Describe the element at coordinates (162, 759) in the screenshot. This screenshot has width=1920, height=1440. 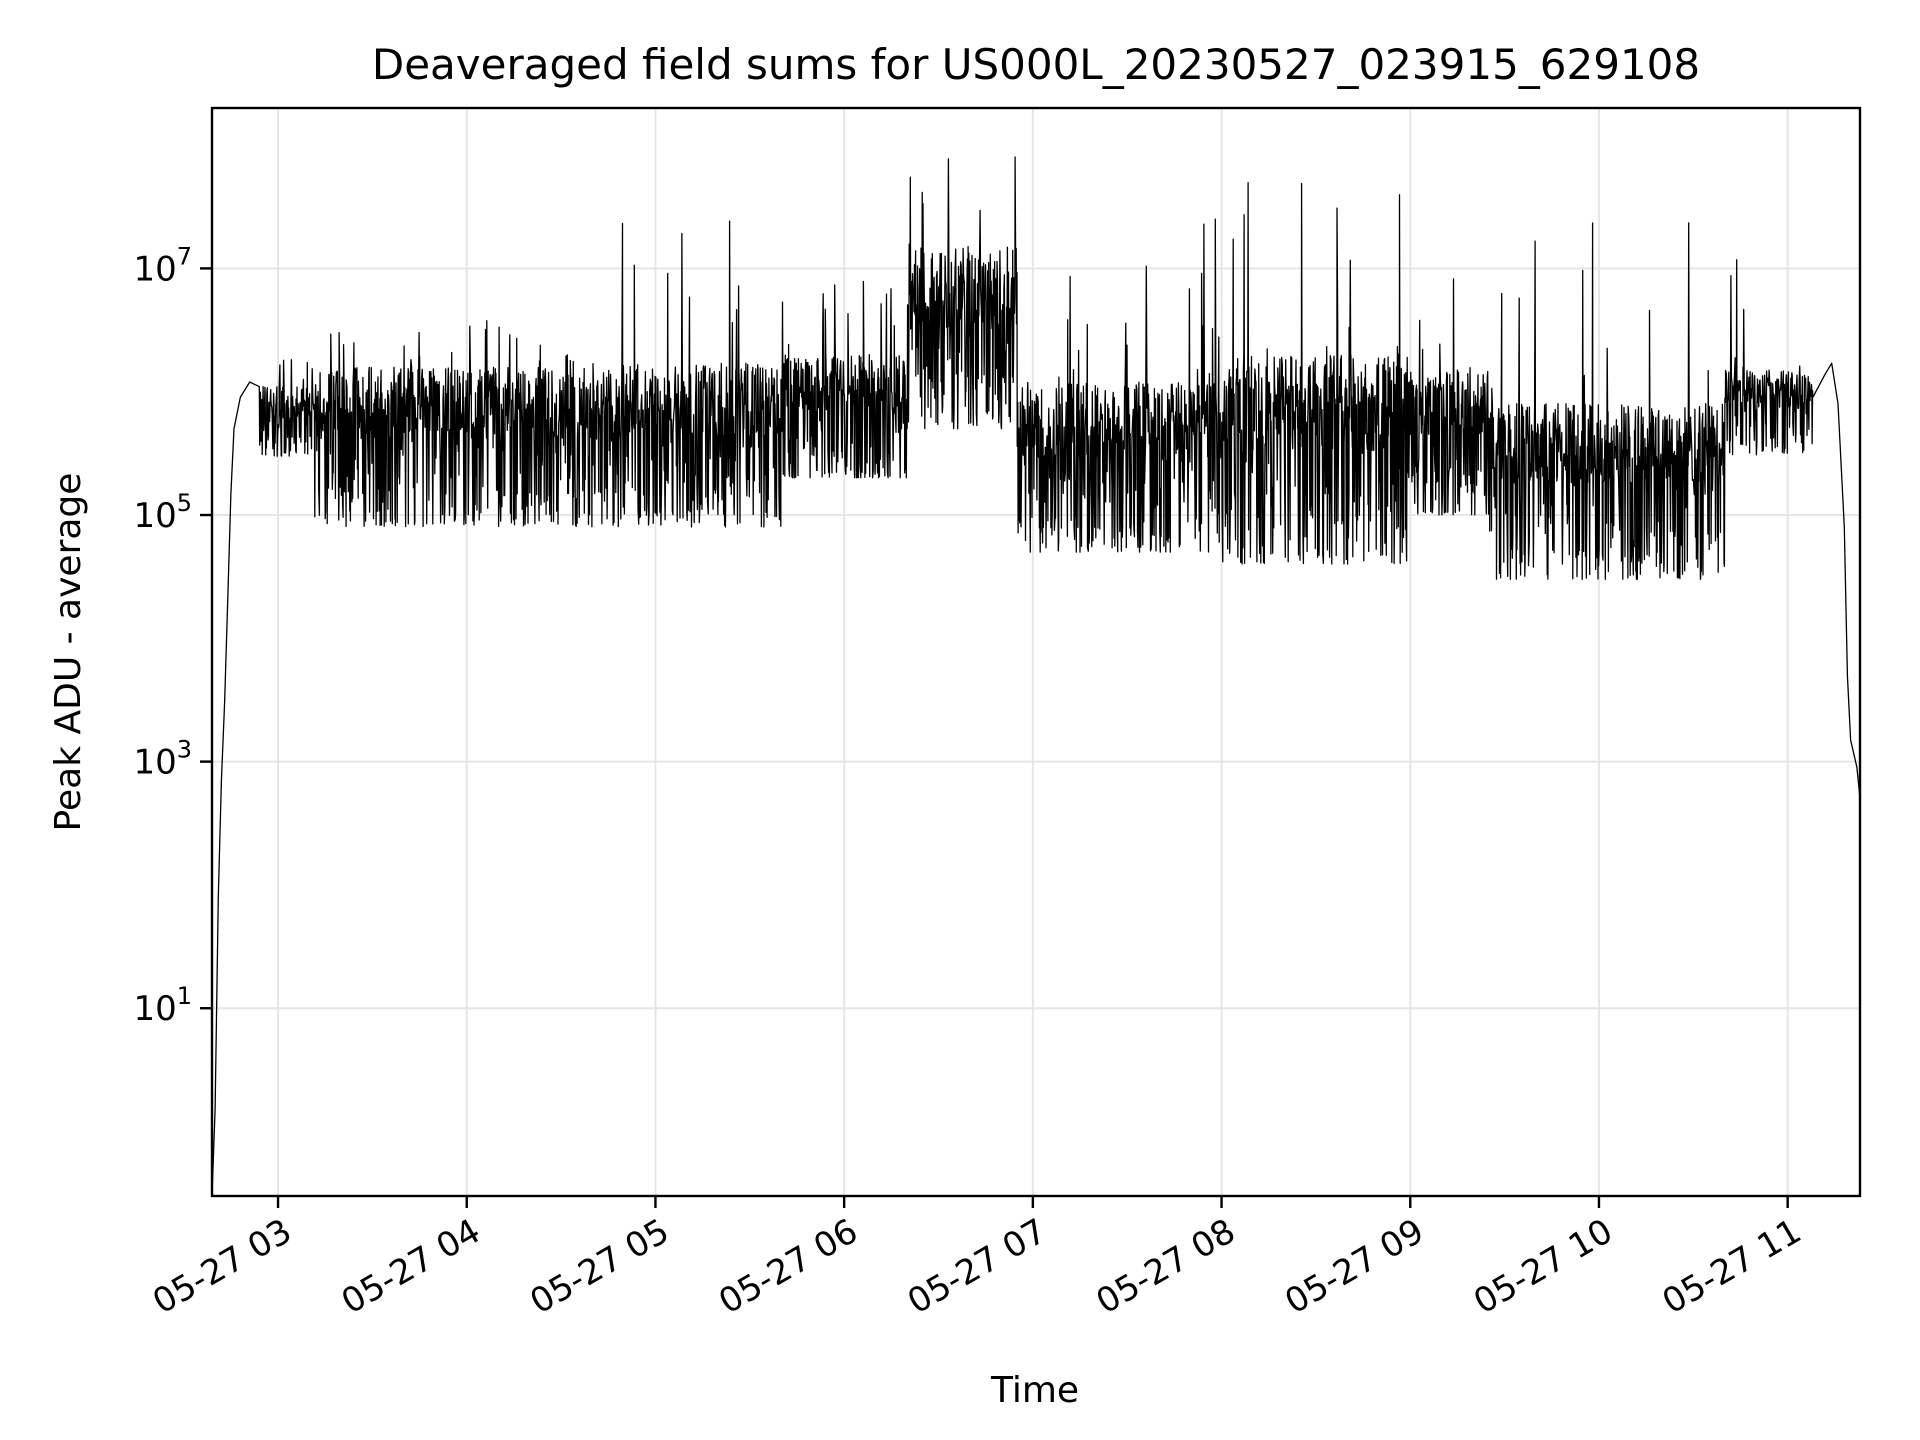
I see `y-tick-label: 10³` at that location.